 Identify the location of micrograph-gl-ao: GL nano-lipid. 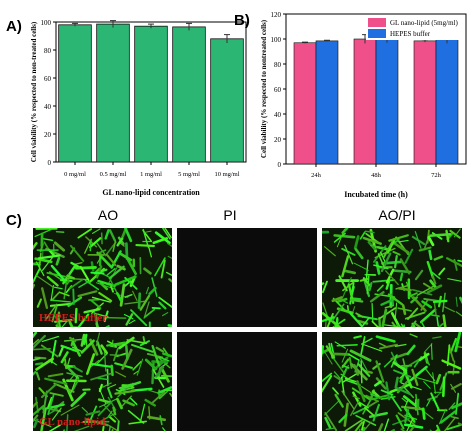
(102, 381).